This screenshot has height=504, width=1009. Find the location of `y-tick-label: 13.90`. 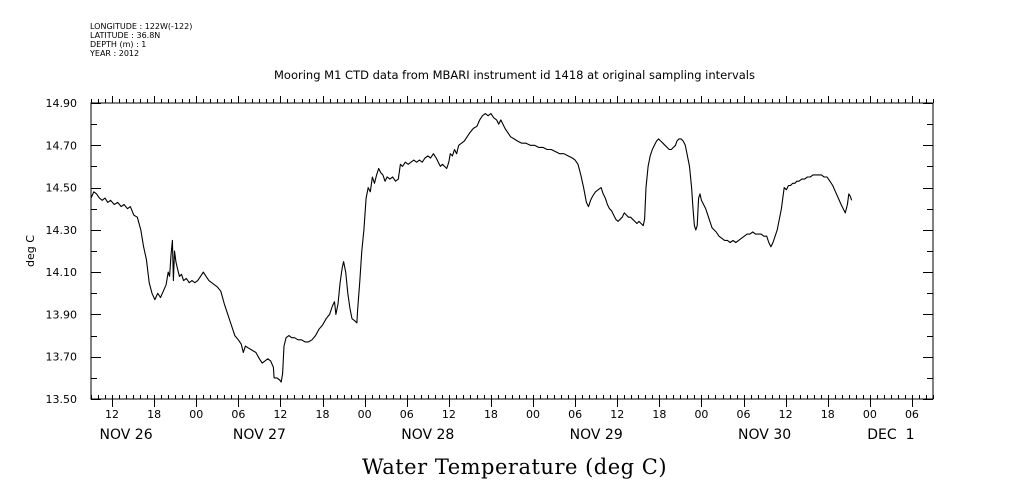

y-tick-label: 13.90 is located at coordinates (62, 314).